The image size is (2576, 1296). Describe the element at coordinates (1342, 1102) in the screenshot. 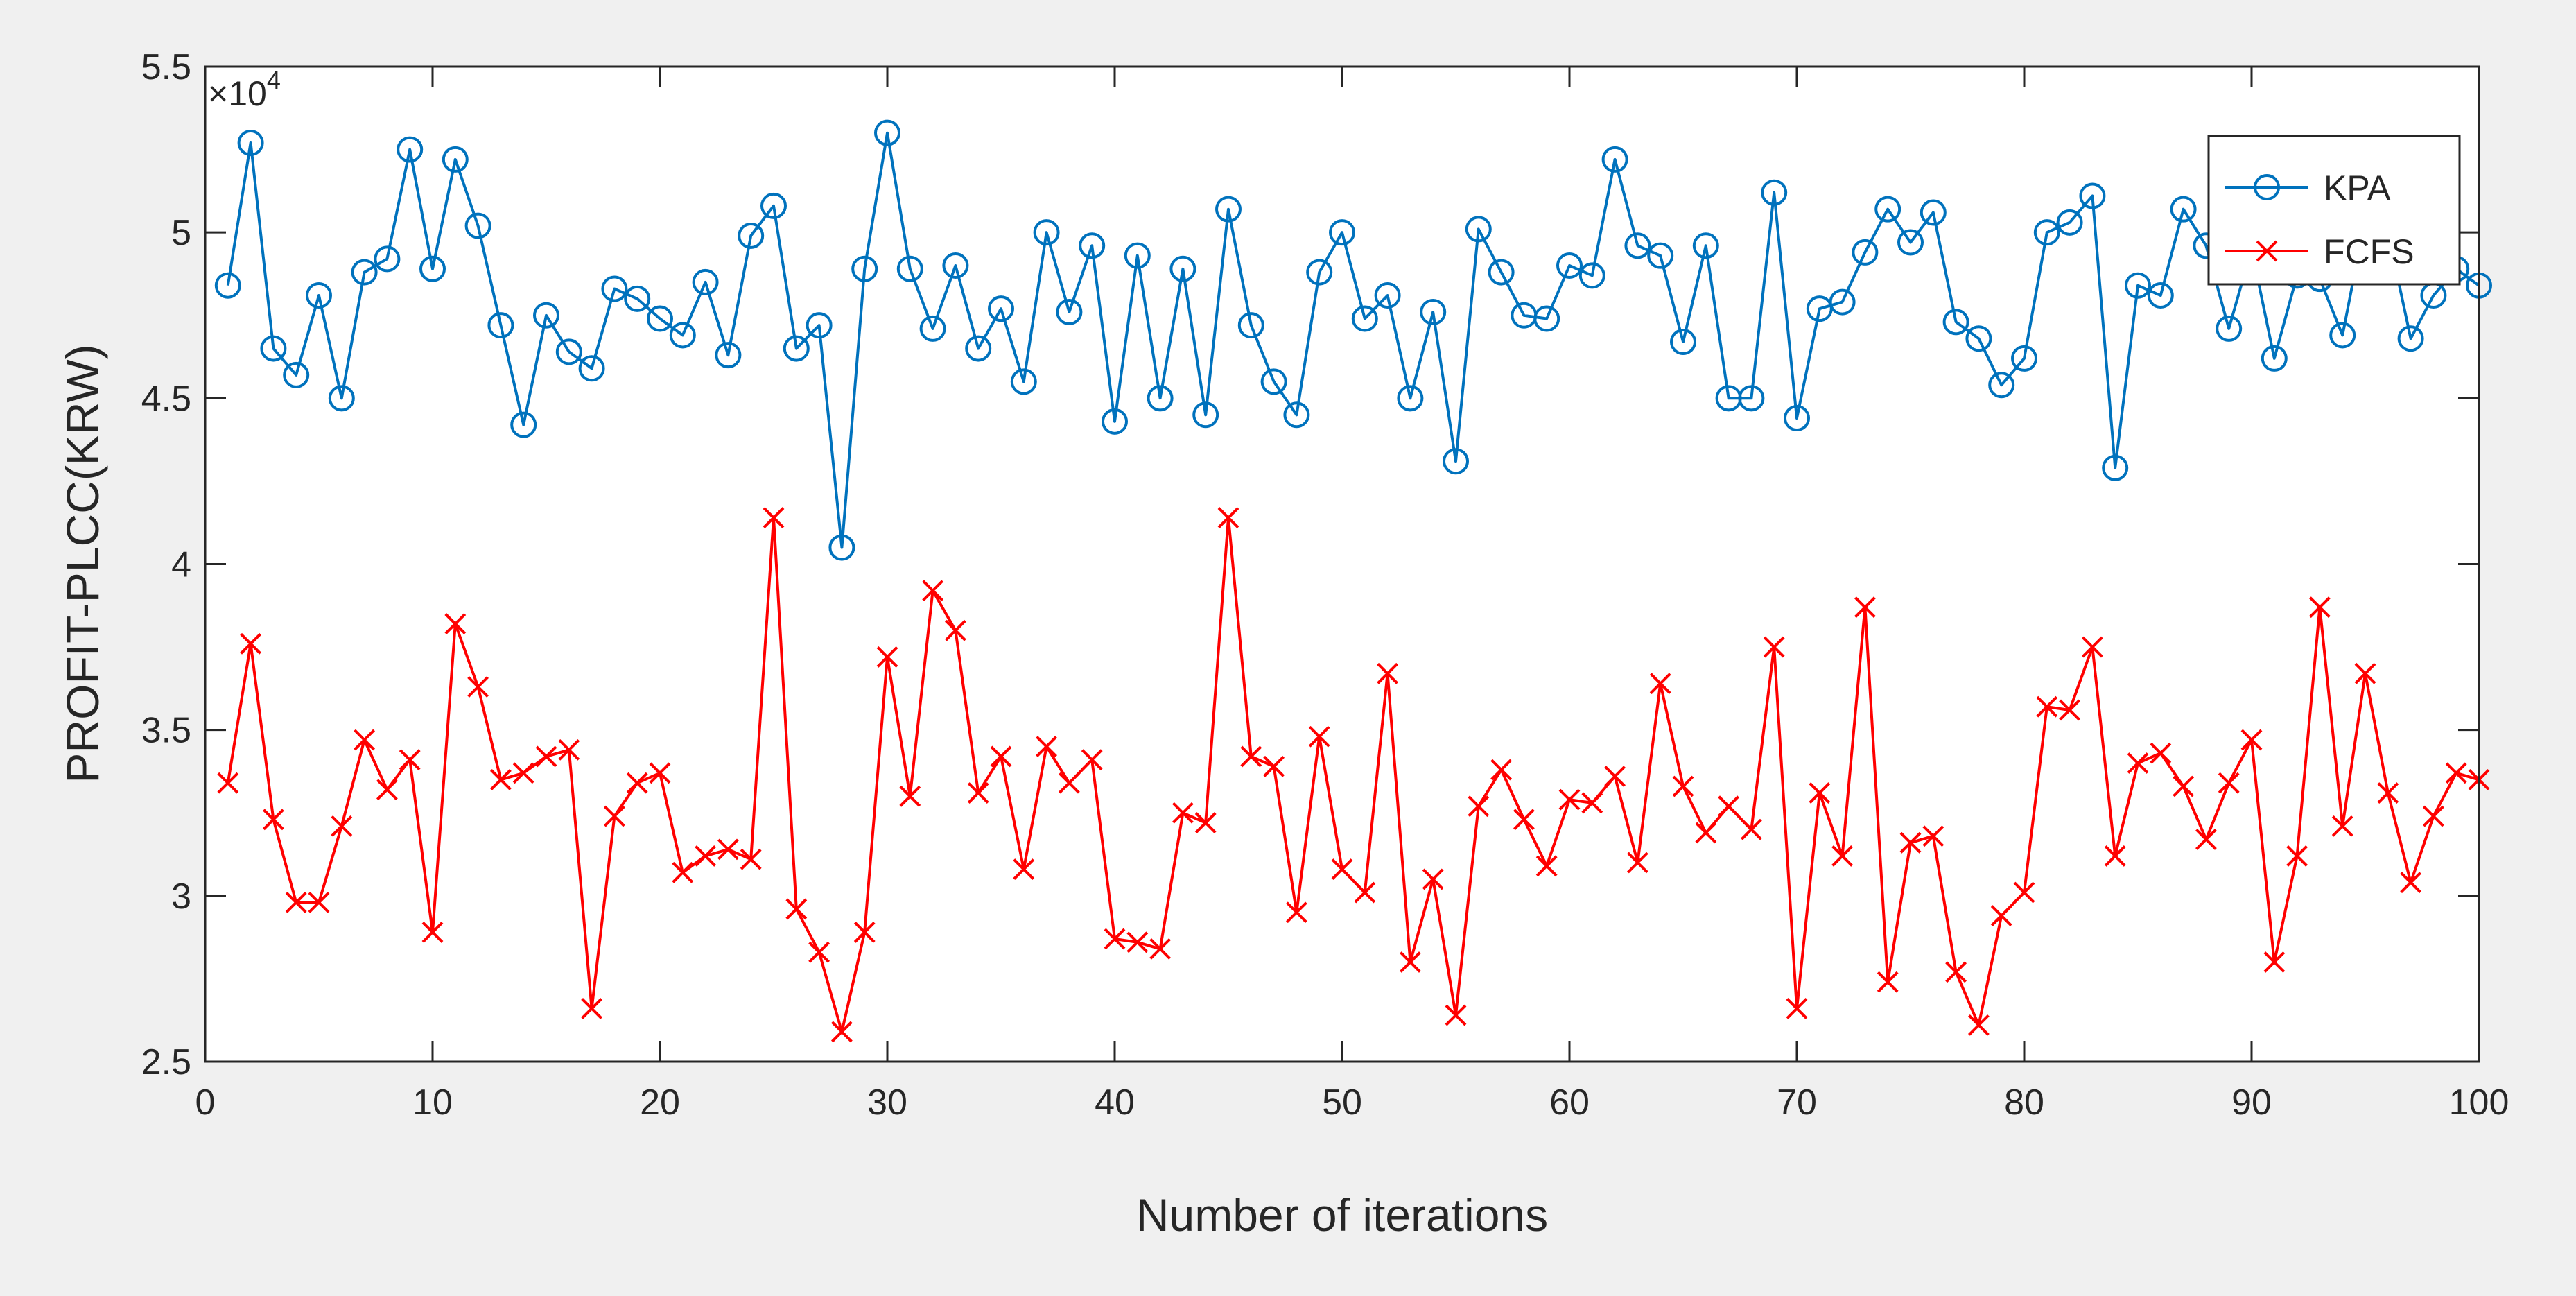

I see `x-tick-label: 50` at that location.